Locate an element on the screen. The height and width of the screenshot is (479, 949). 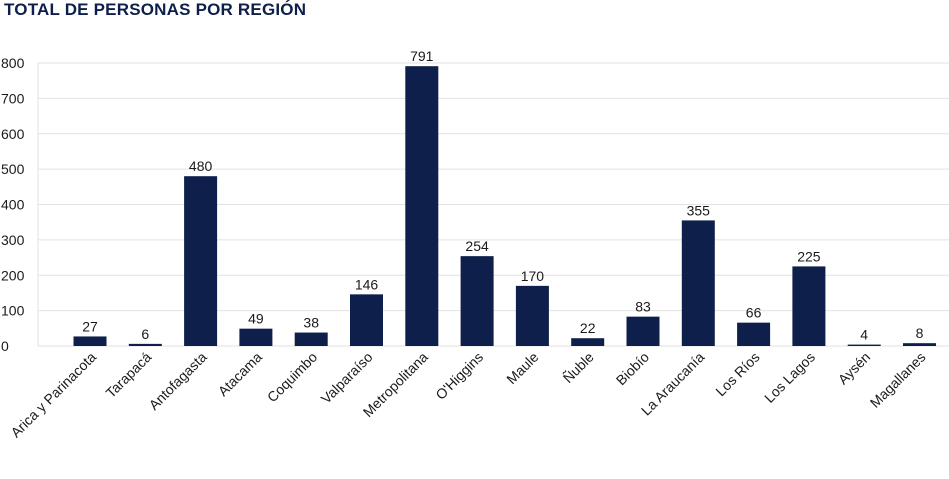
data-label: 355 is located at coordinates (699, 210).